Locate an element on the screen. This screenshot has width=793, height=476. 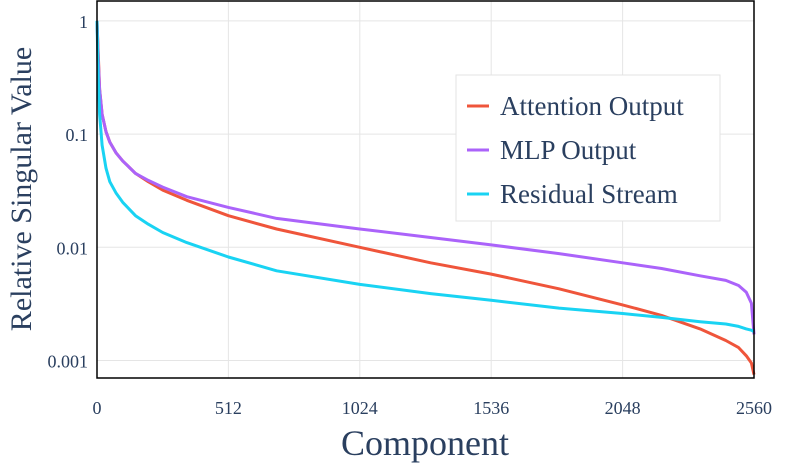
x-tick-label: 1536 is located at coordinates (491, 408).